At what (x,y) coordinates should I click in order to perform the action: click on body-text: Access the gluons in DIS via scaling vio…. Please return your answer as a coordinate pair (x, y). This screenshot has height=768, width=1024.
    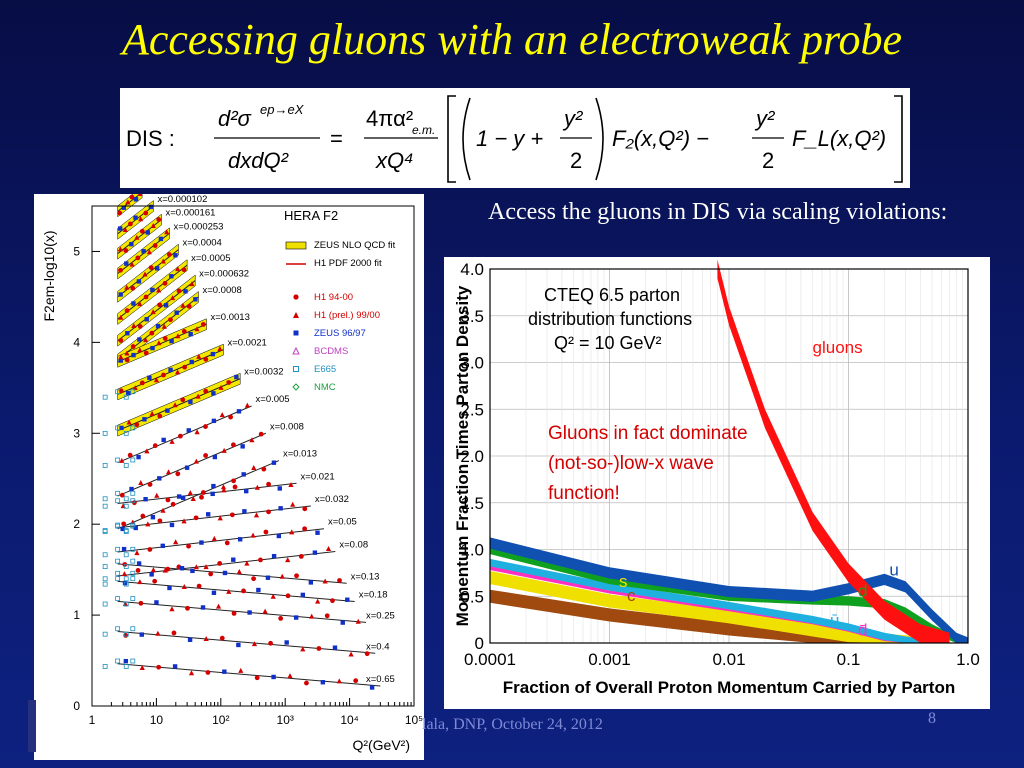
    Looking at the image, I should click on (718, 212).